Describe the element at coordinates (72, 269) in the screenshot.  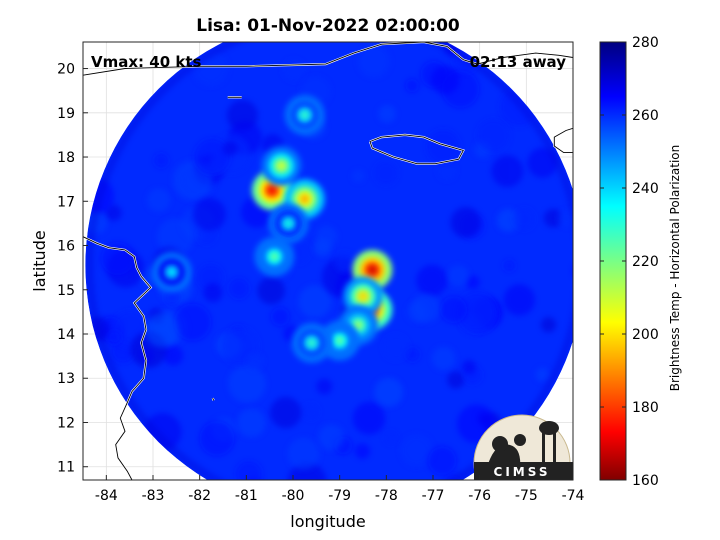
I see `y-axis: 11 12 13 14 15 16 17 18 19 20` at that location.